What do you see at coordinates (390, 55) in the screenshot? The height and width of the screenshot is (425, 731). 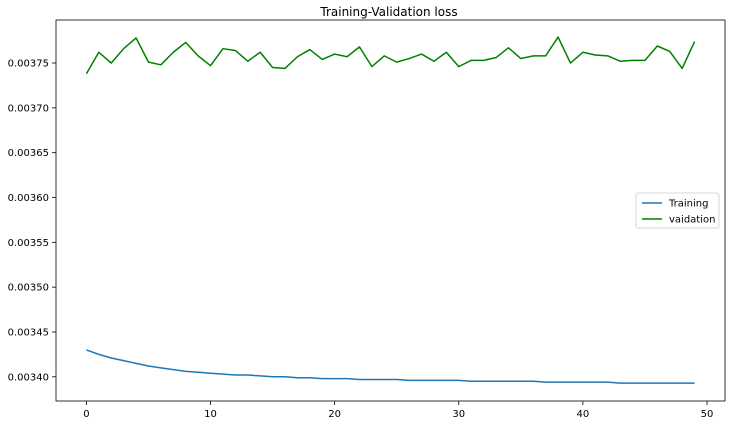 I see `series-line-vaidation` at bounding box center [390, 55].